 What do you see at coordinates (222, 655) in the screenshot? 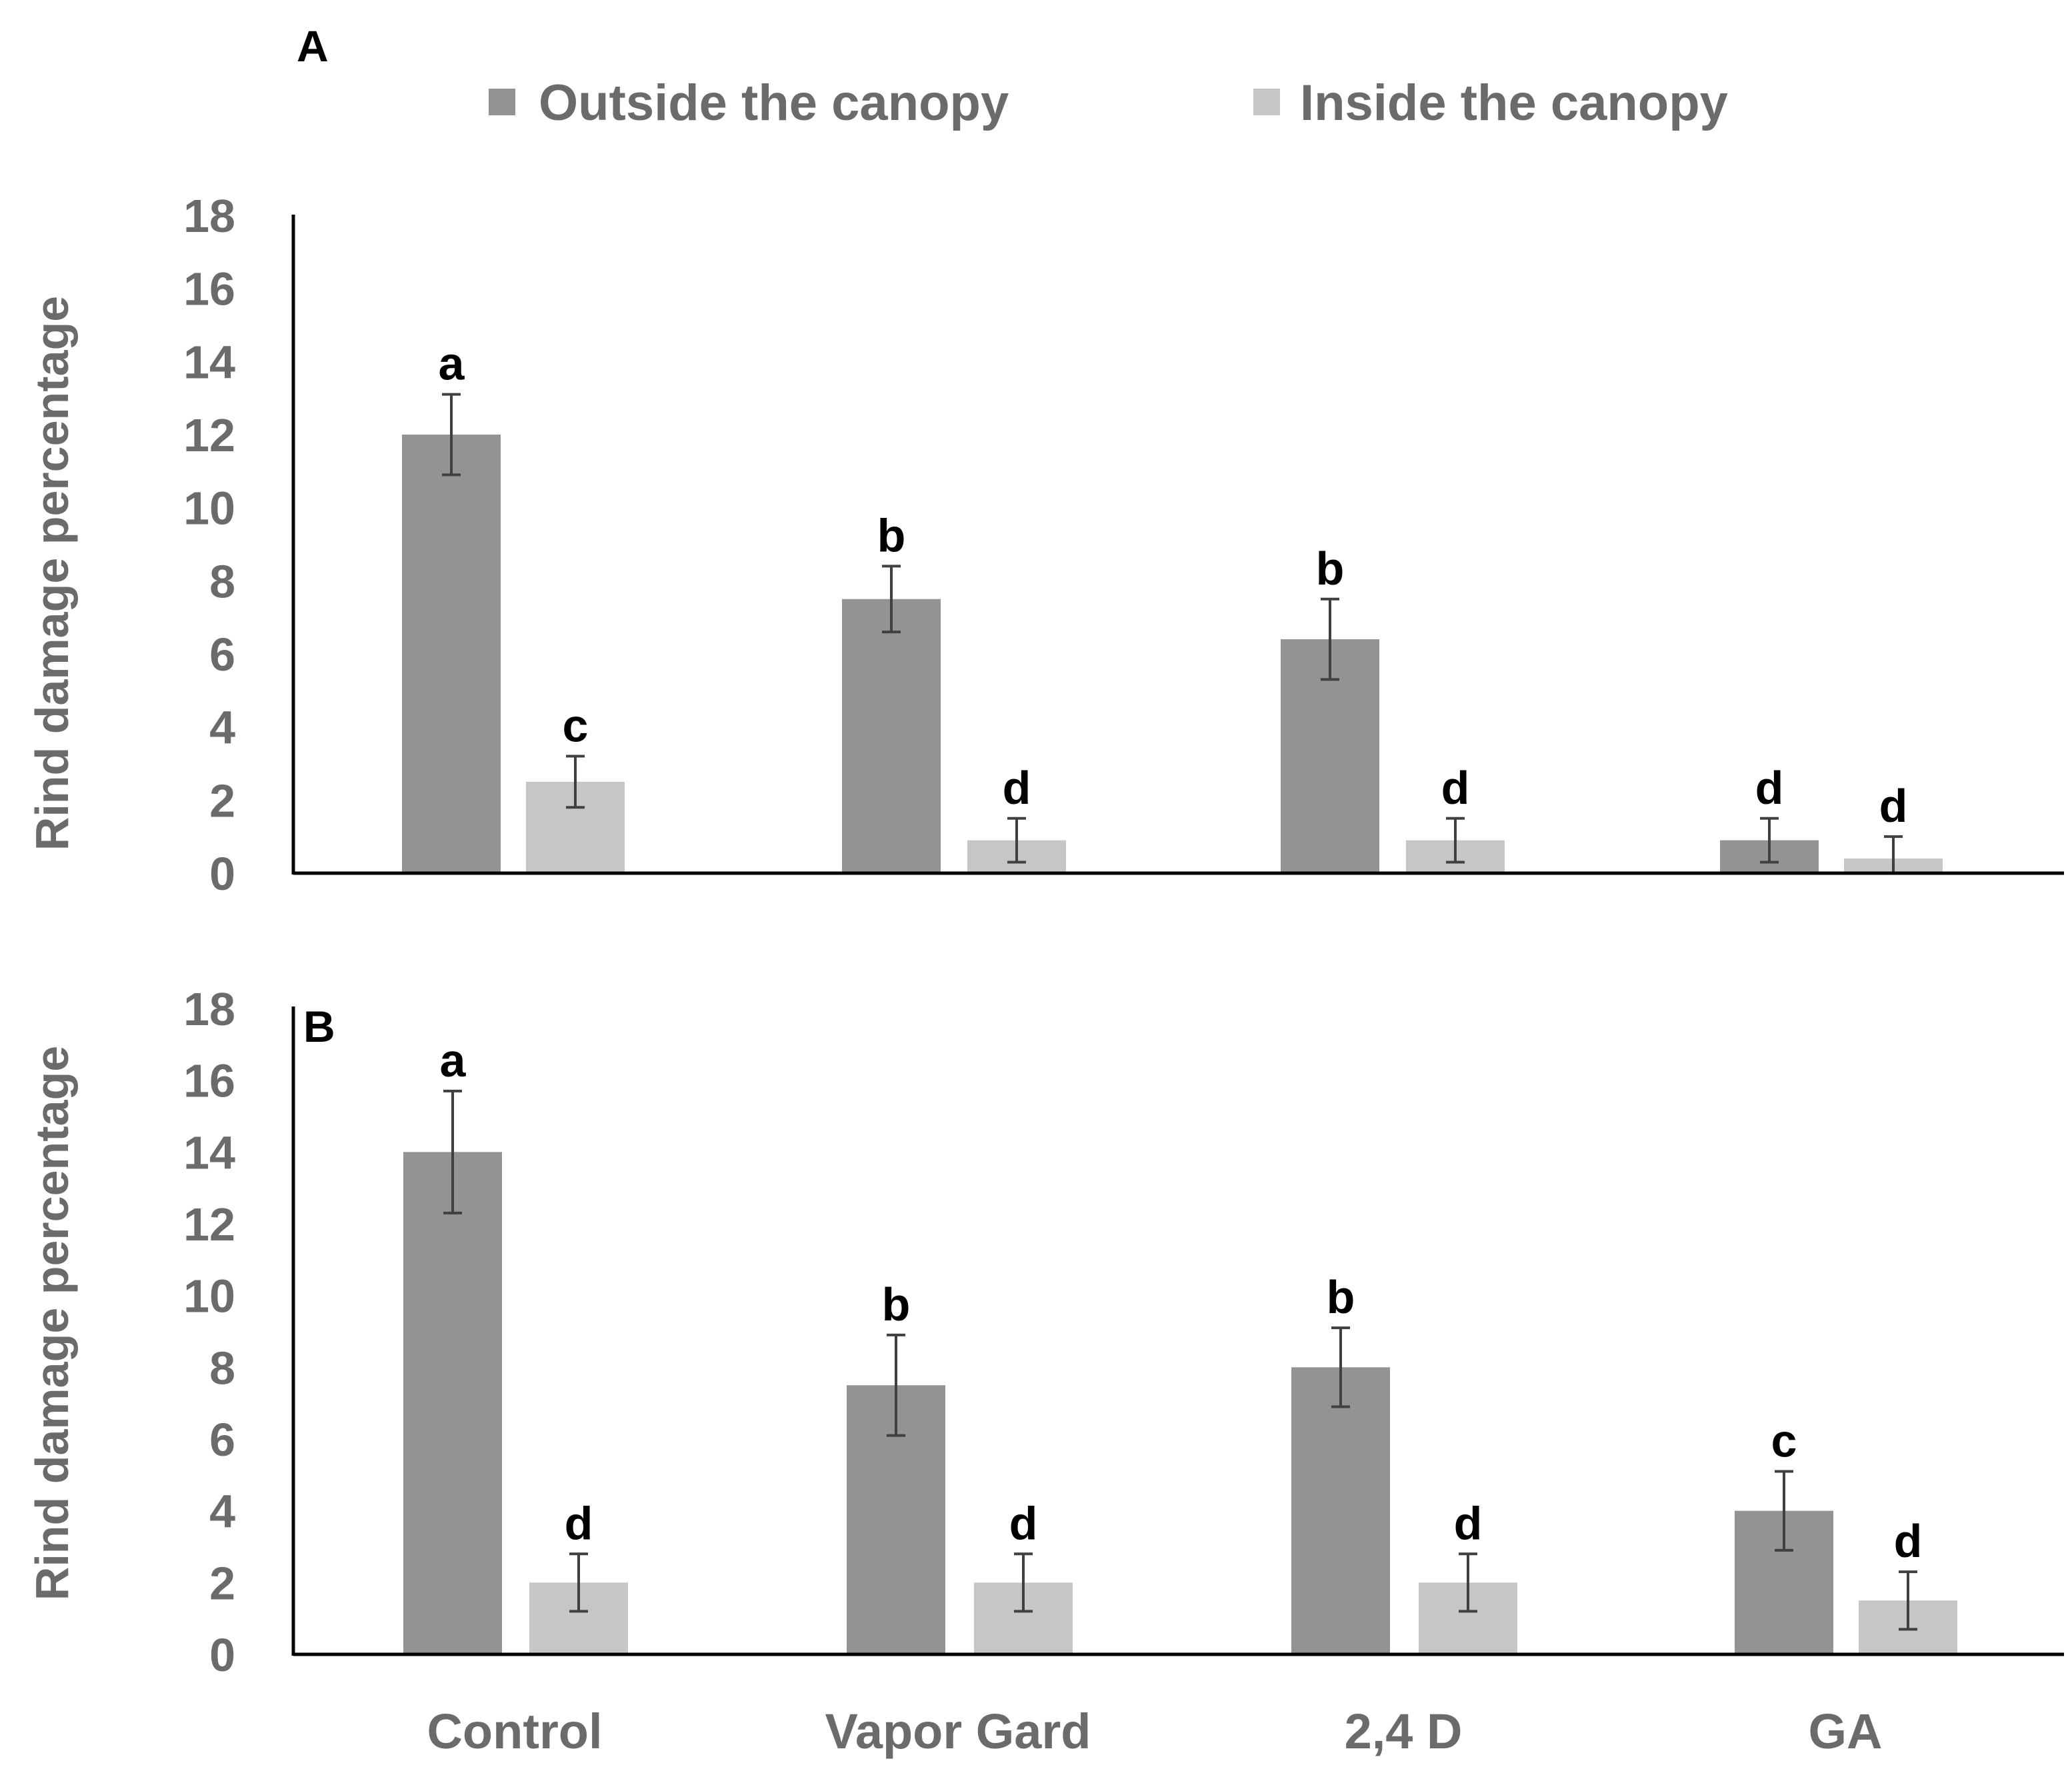
I see `panel-a-y-tick-label: 6` at bounding box center [222, 655].